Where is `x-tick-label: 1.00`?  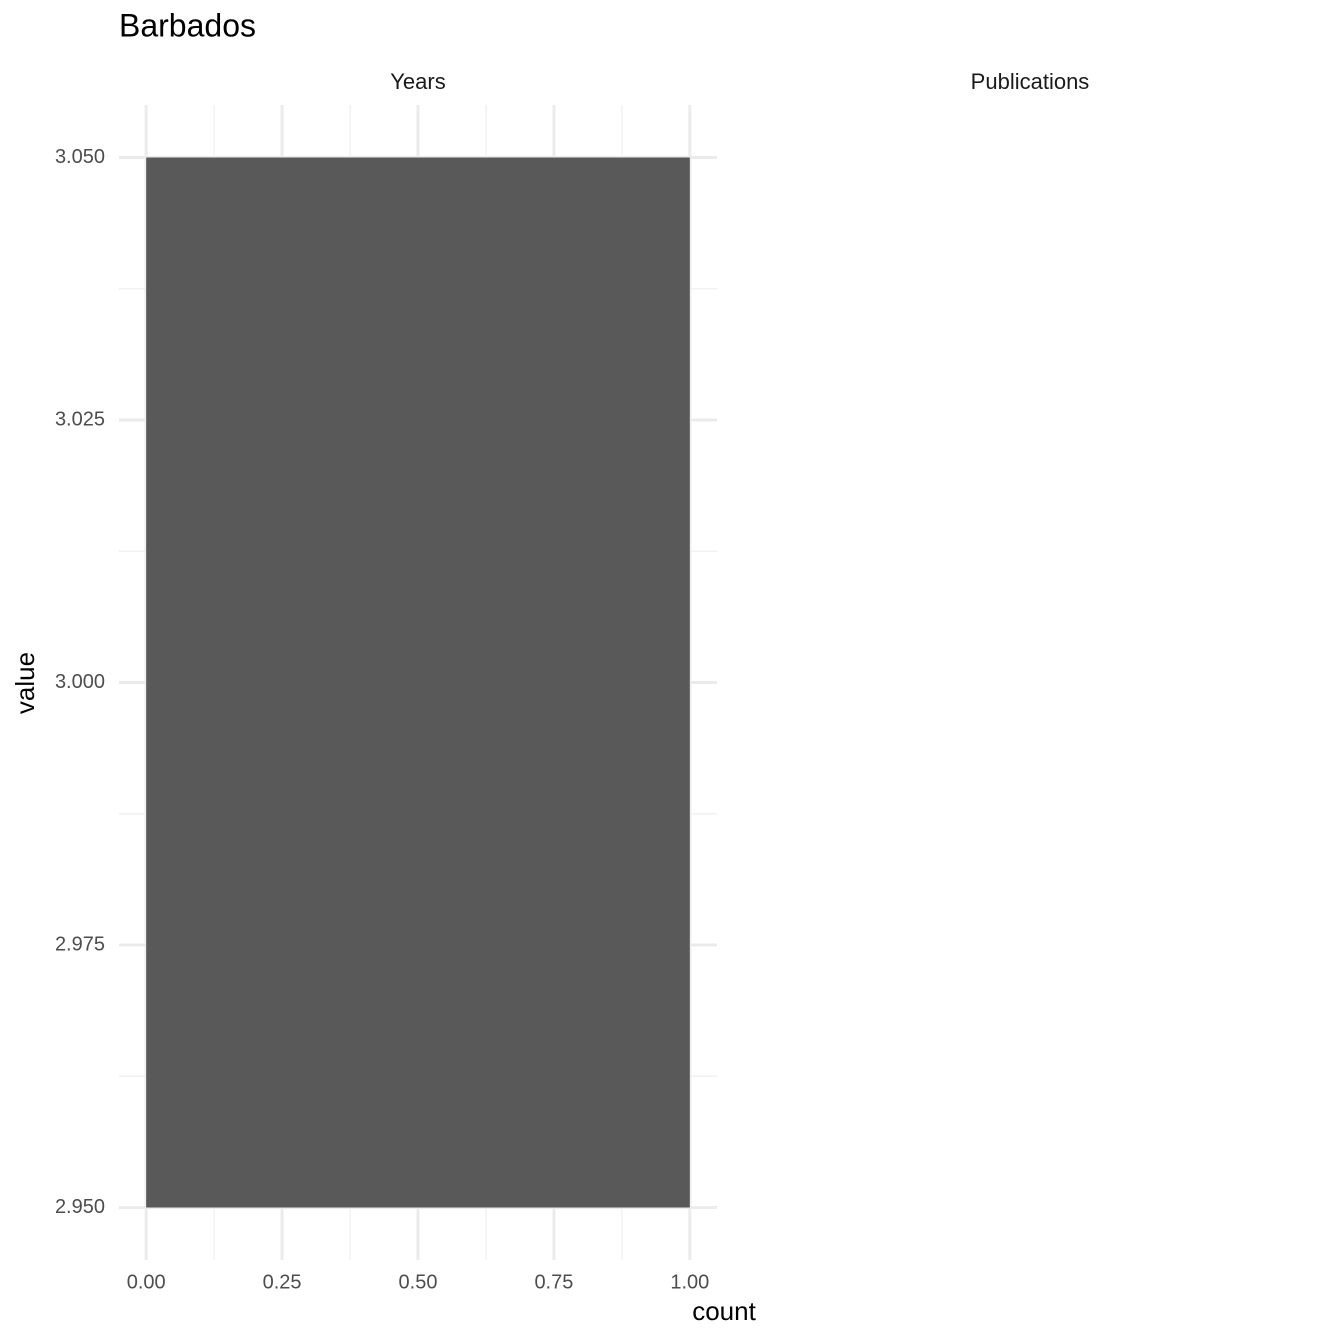
x-tick-label: 1.00 is located at coordinates (689, 1282).